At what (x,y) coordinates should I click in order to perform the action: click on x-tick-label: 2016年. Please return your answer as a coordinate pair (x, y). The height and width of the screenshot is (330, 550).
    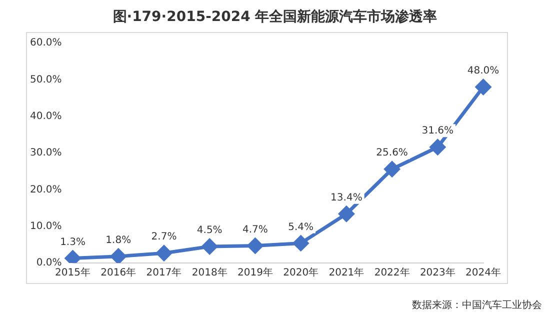
    Looking at the image, I should click on (118, 272).